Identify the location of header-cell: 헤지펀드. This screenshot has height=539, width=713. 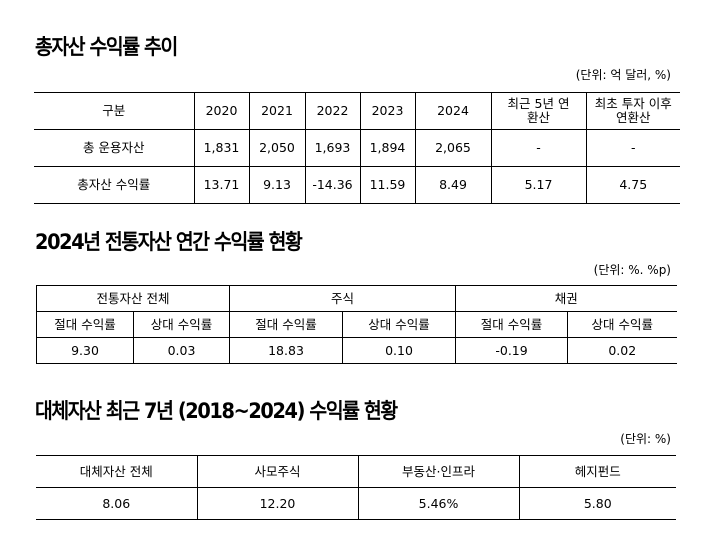
(597, 471).